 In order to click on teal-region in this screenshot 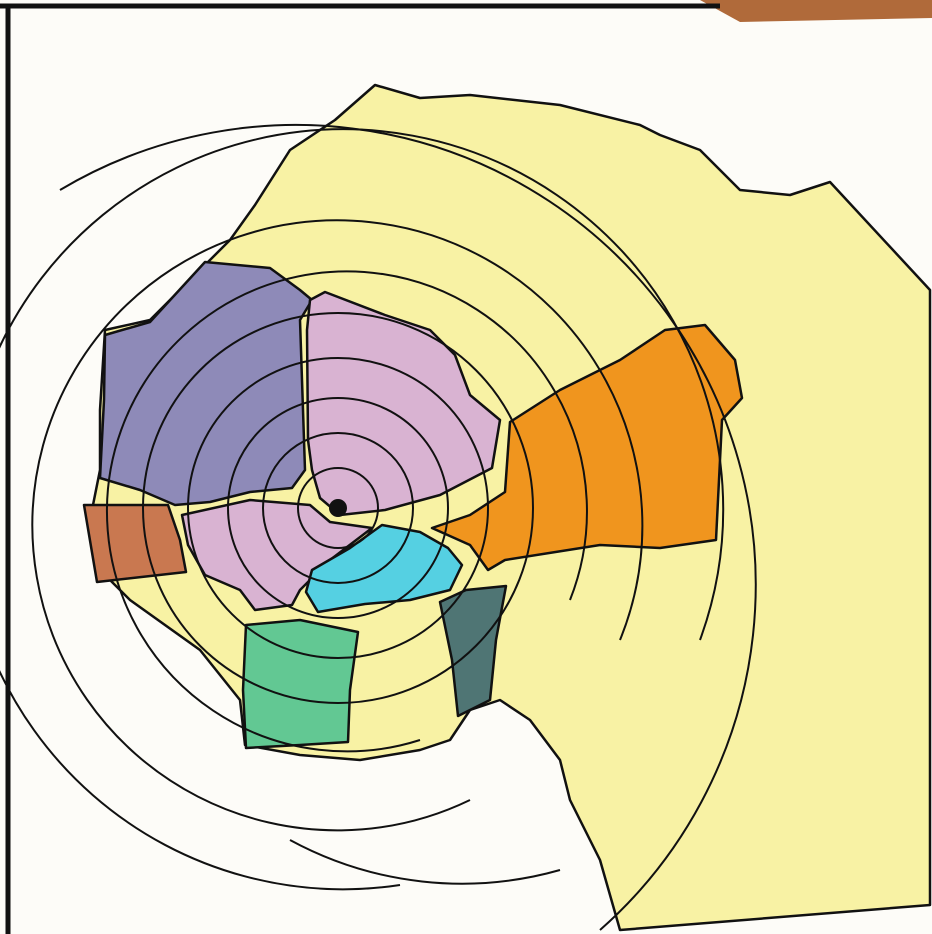, I will do `click(473, 651)`.